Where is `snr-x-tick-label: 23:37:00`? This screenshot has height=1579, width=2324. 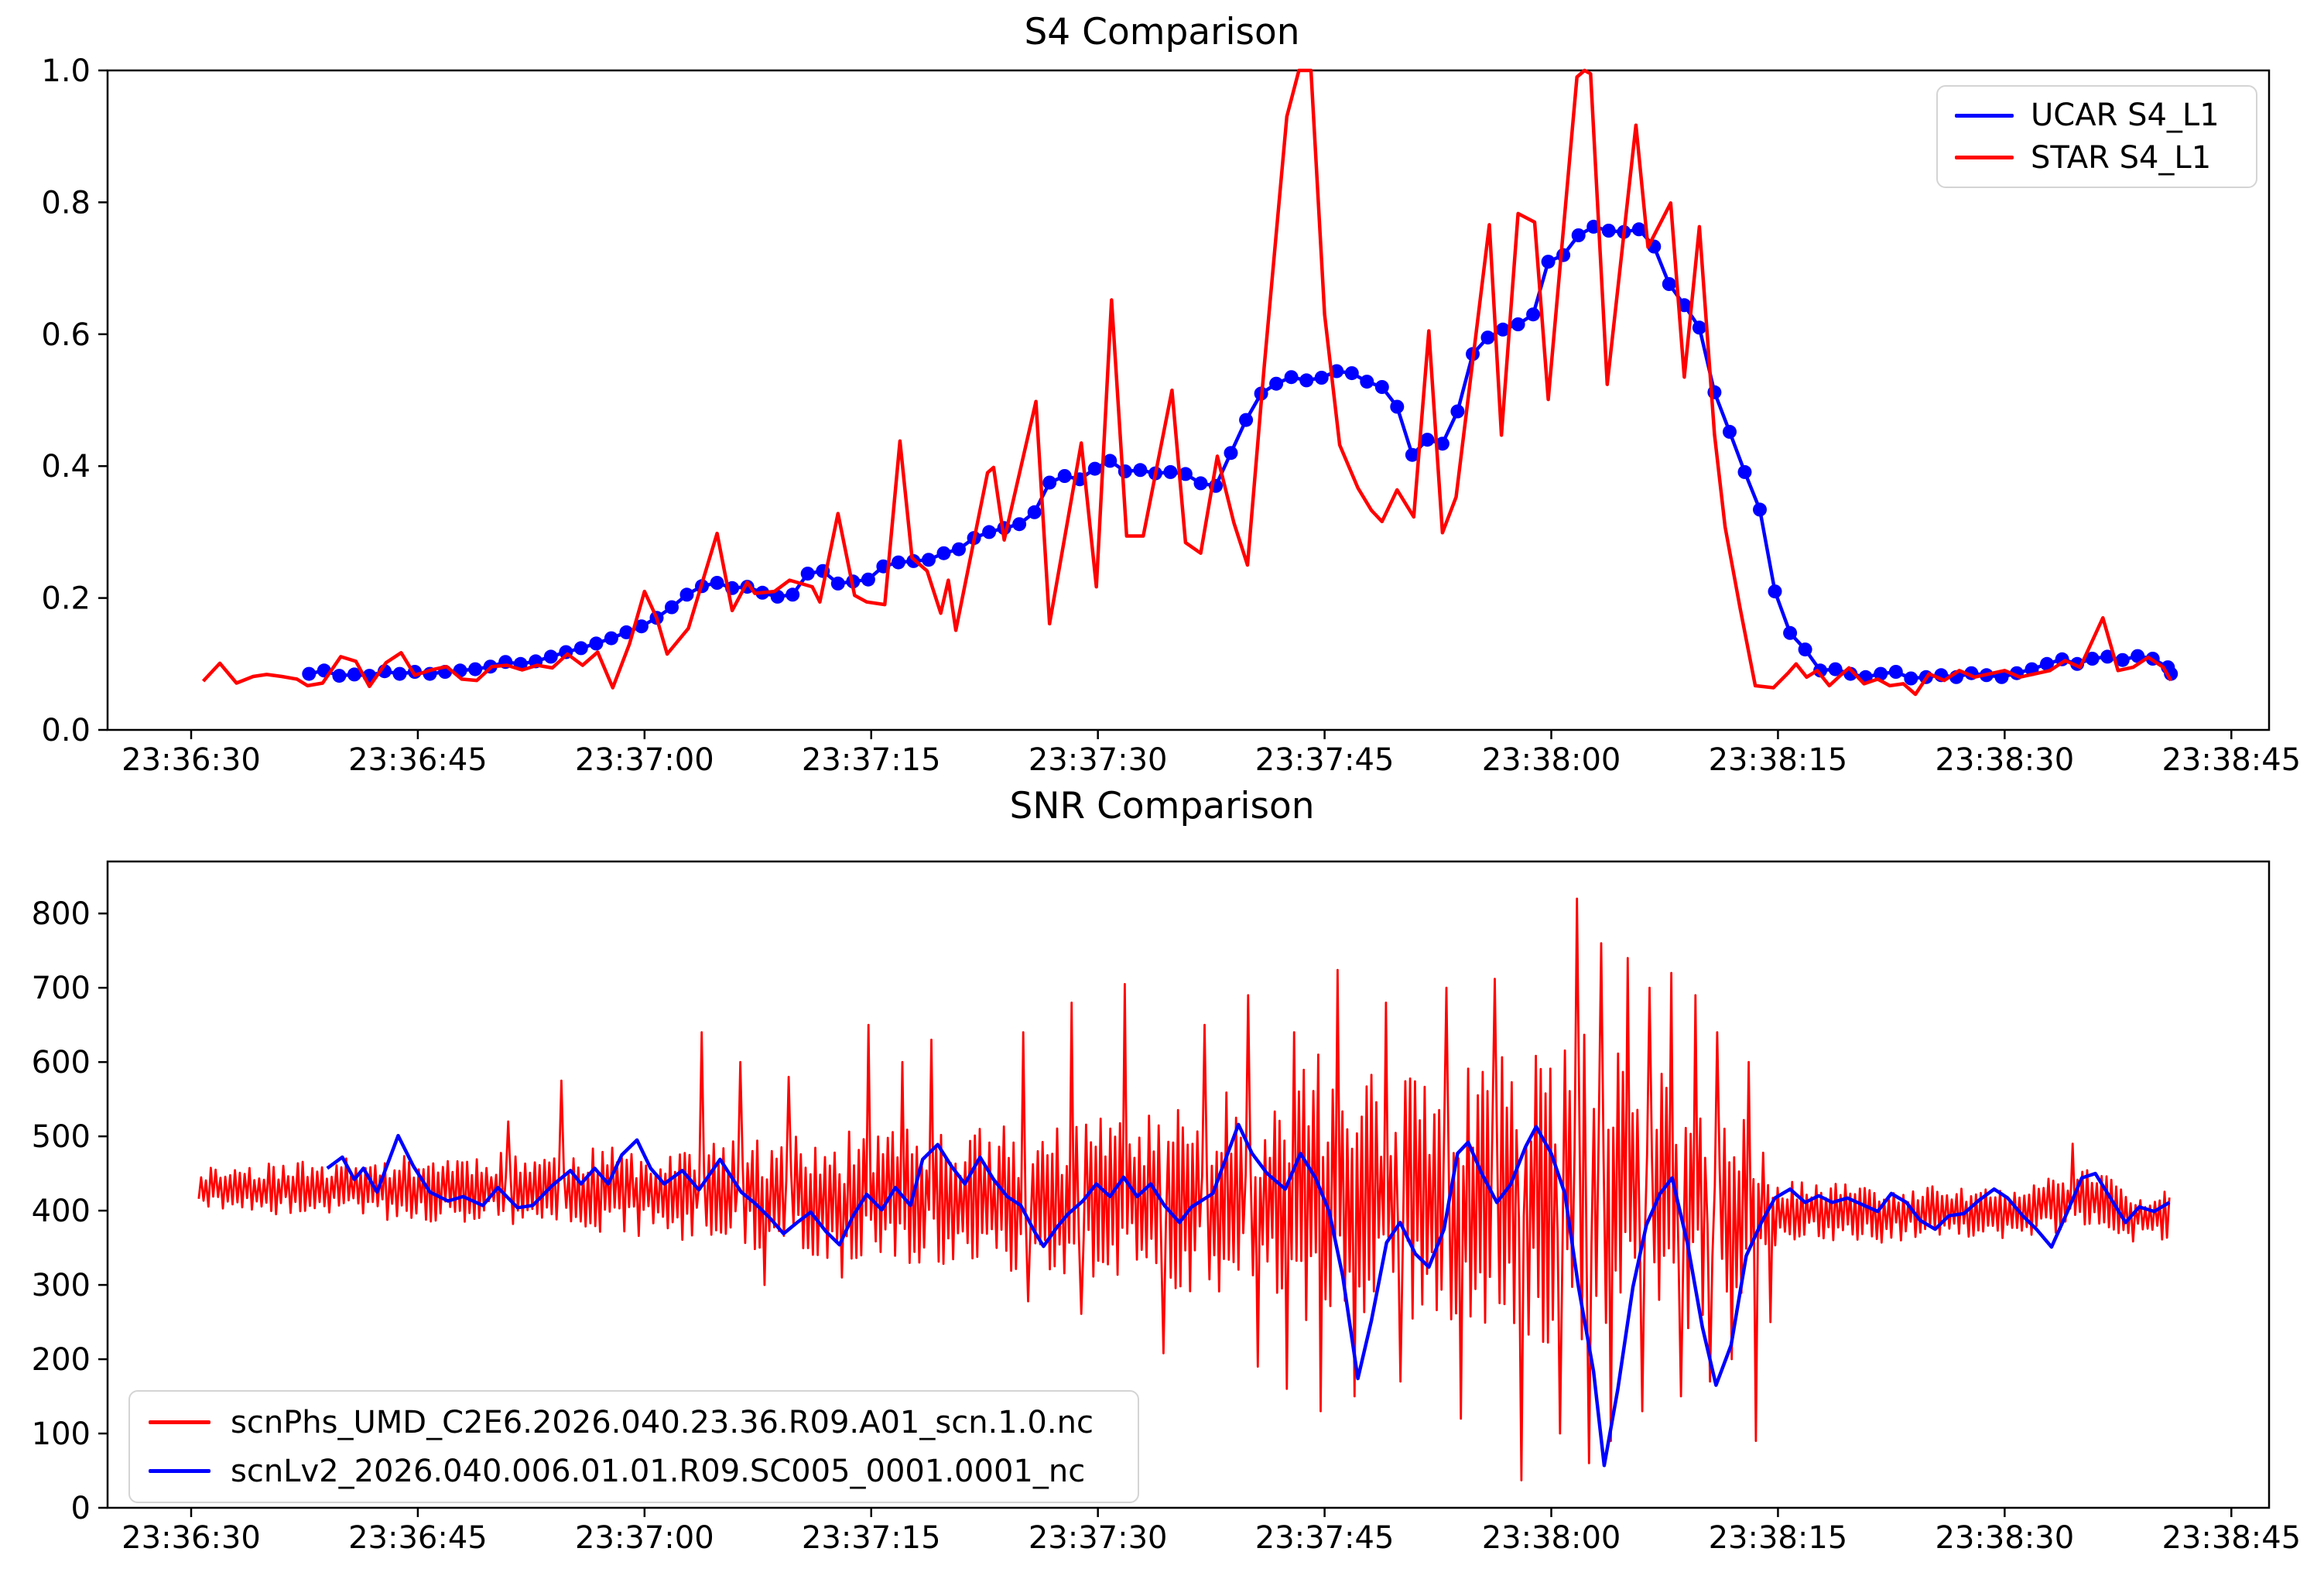
snr-x-tick-label: 23:37:00 is located at coordinates (645, 1538).